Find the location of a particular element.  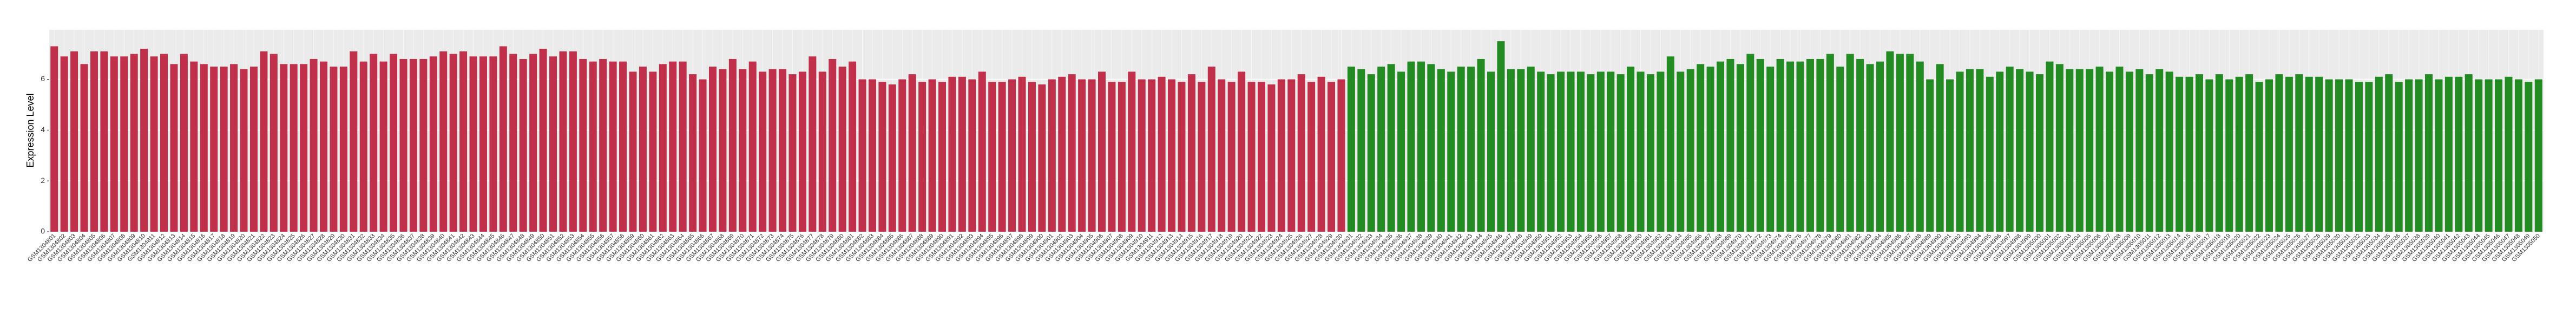

y-axis-title: Expression Level is located at coordinates (30, 130).